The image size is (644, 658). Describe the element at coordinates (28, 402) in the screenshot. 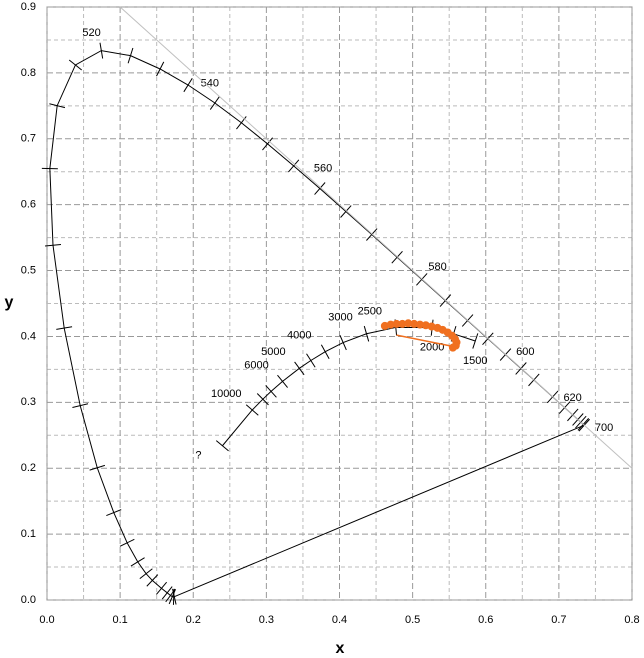

I see `y-tick-label: 0.3` at that location.